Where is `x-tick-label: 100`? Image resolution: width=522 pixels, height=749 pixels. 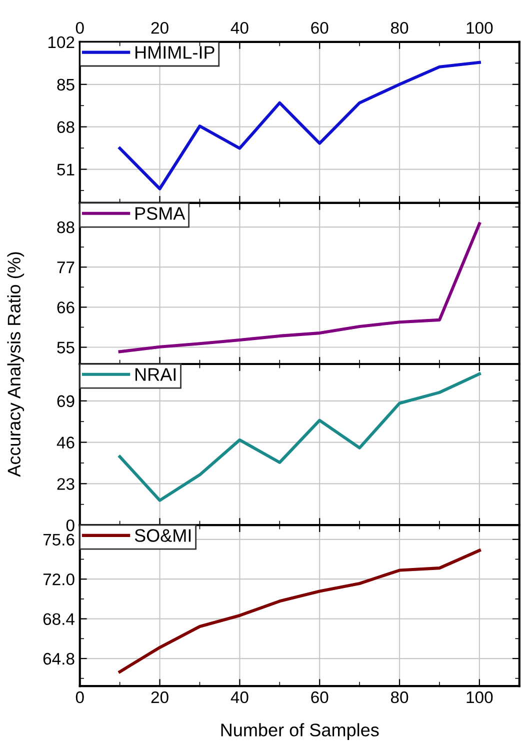
x-tick-label: 100 is located at coordinates (479, 697).